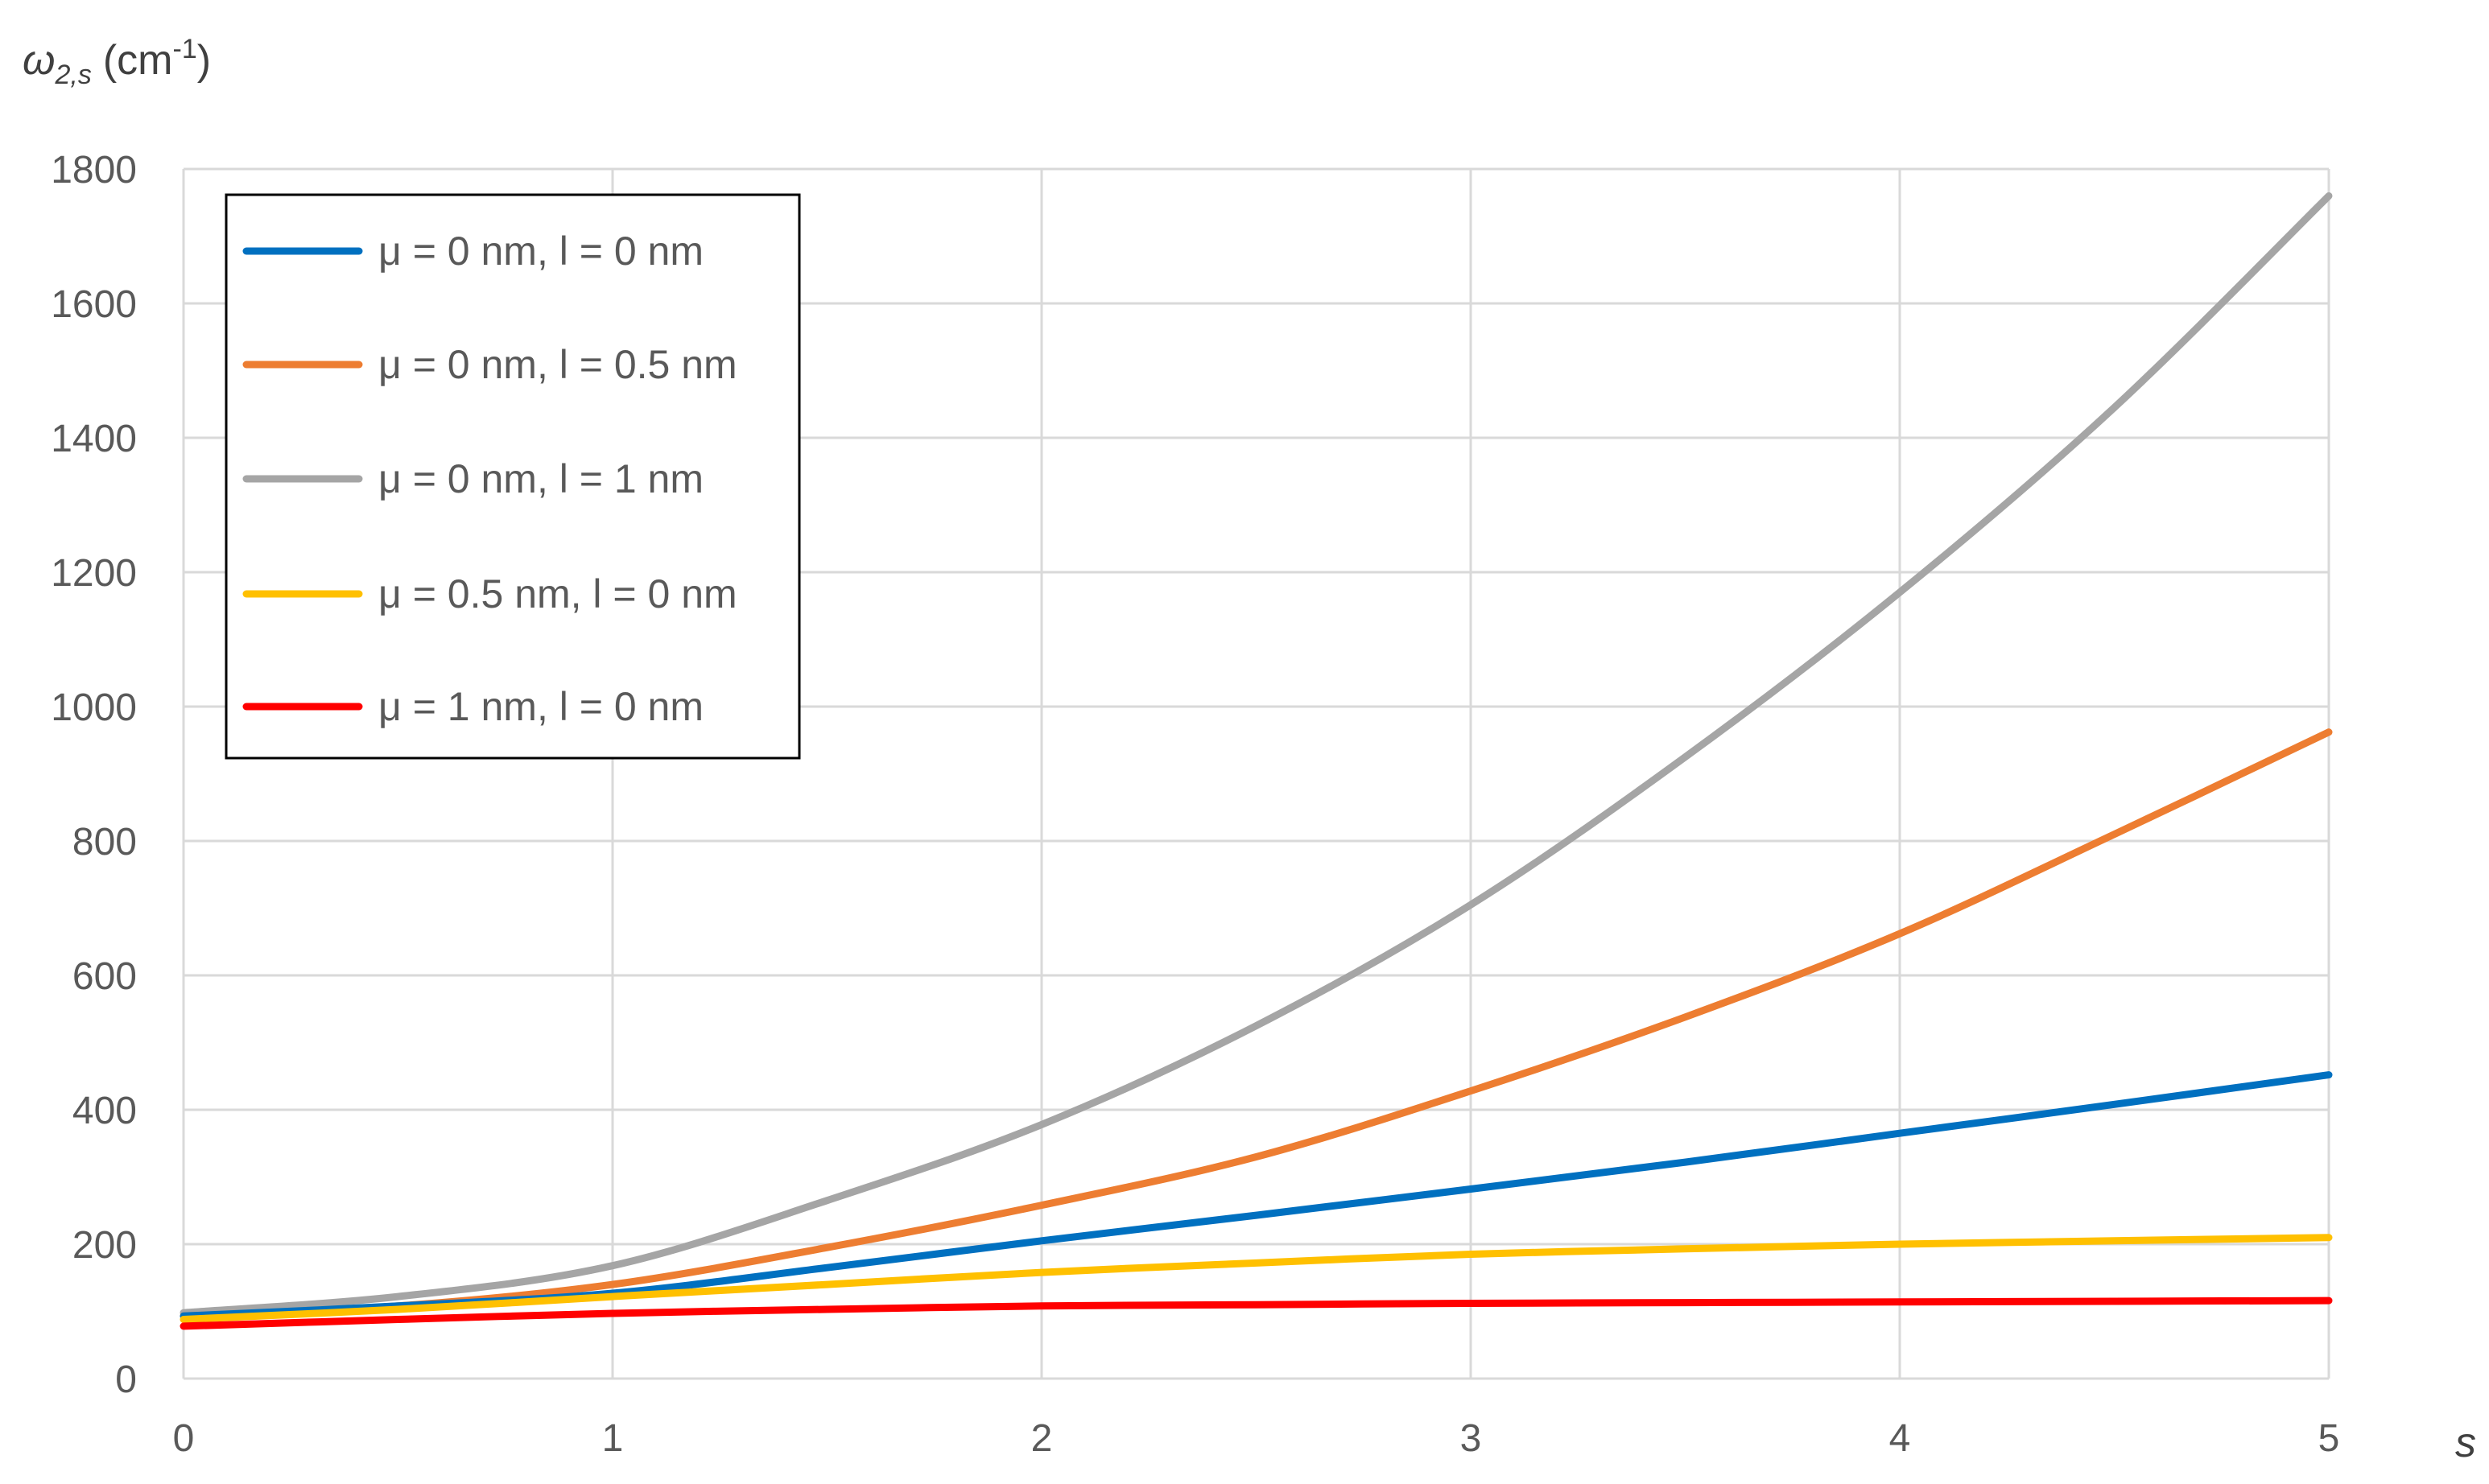  Describe the element at coordinates (541, 707) in the screenshot. I see `legend-label: μ = 1 nm, l = 0 nm` at that location.